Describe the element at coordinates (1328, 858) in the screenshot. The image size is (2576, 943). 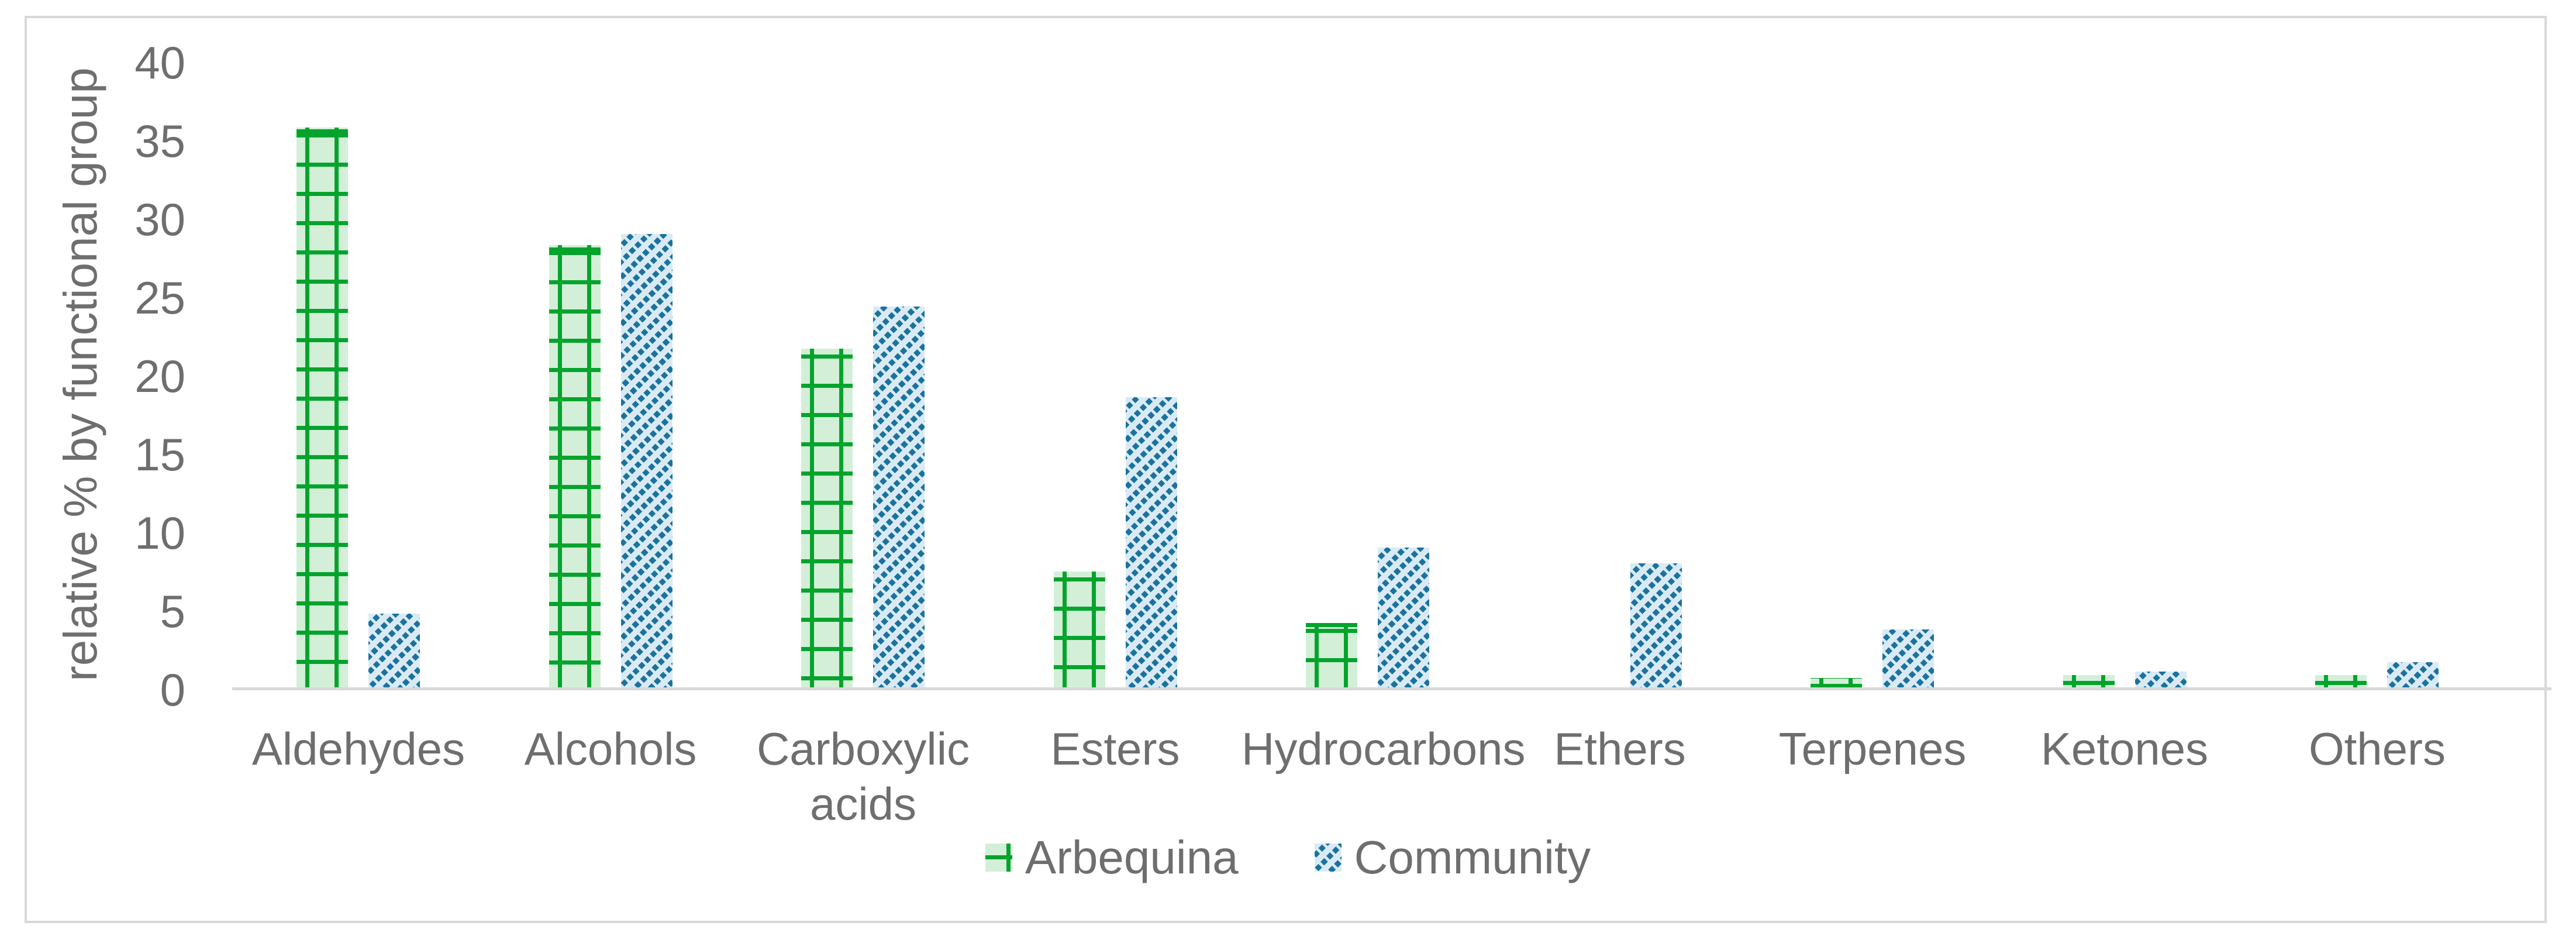
I see `legend-swatch-community` at that location.